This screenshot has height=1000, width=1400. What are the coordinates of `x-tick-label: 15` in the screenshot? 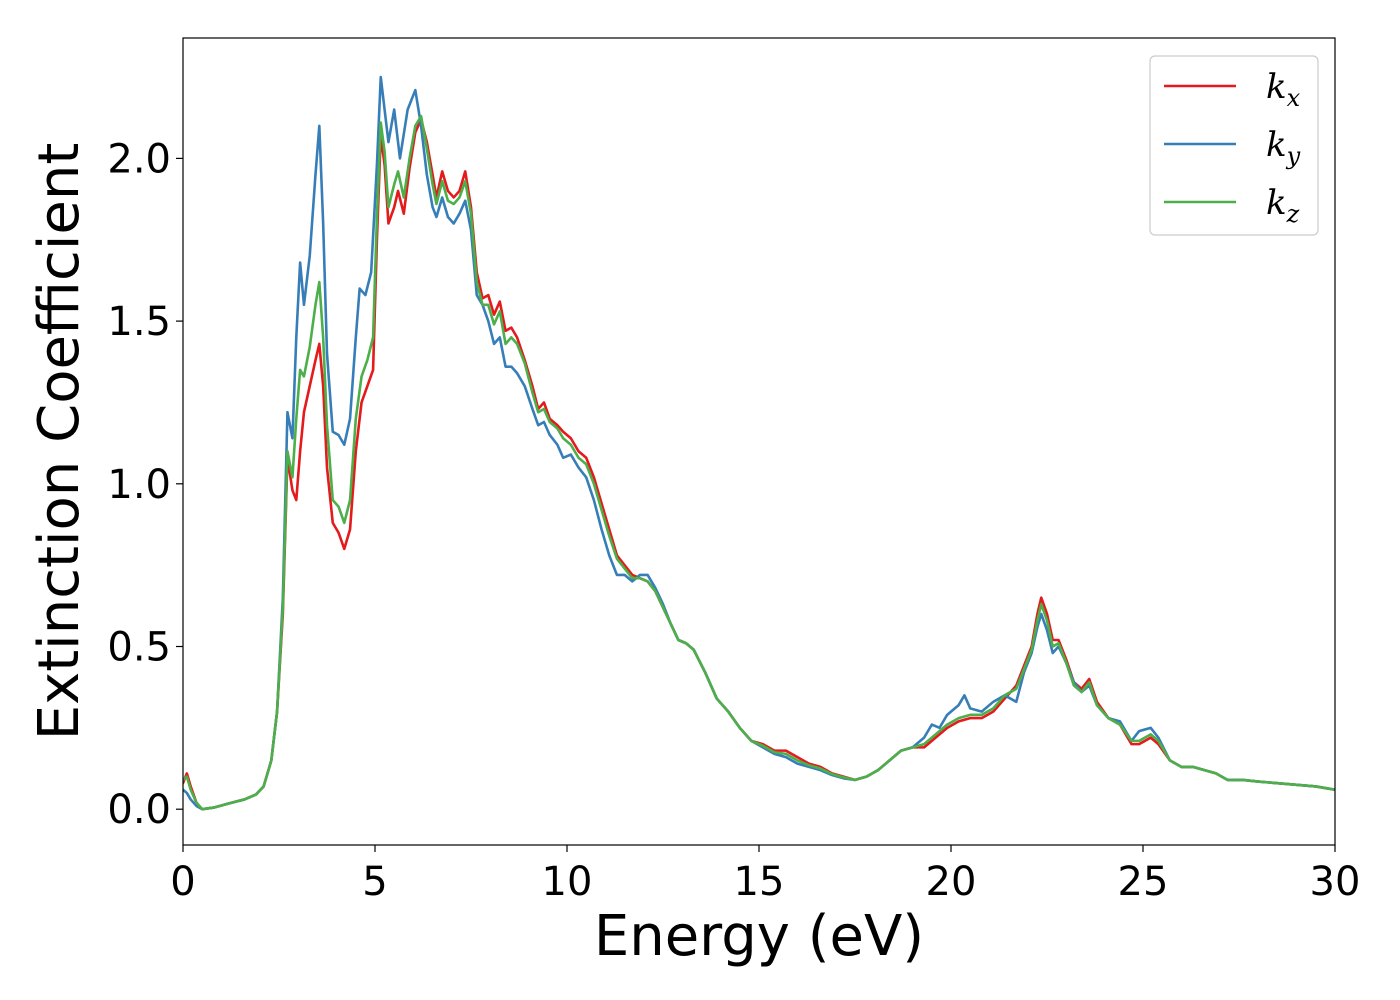 It's located at (759, 882).